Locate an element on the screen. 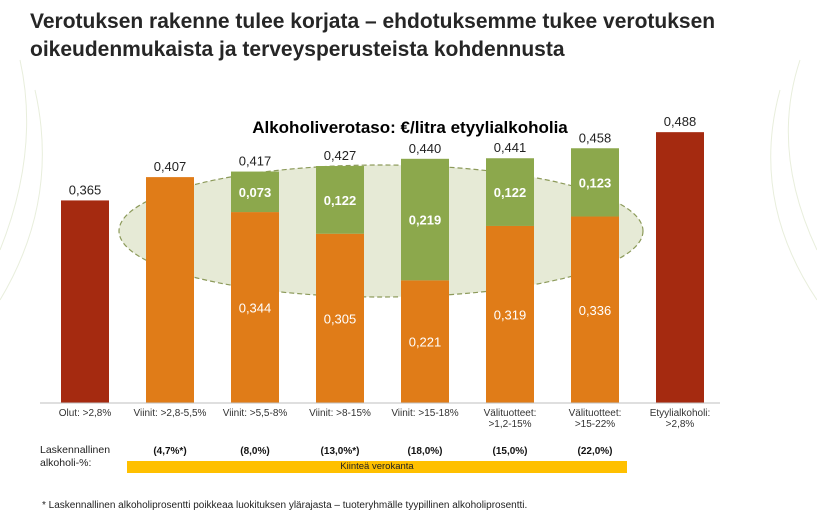 The image size is (817, 524). alcohol-pct-value: (15,0%) is located at coordinates (510, 451).